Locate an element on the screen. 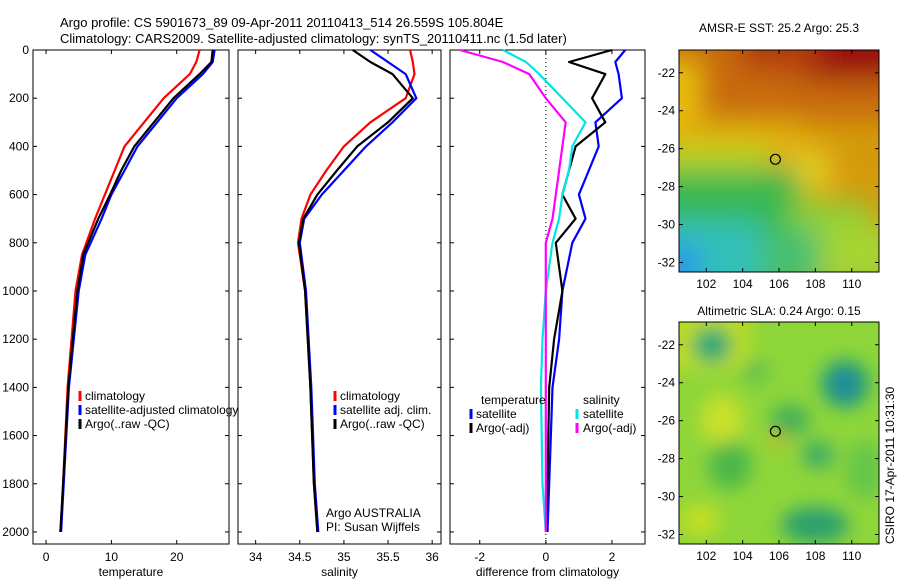 Image resolution: width=900 pixels, height=580 pixels. sst-heatmap-field is located at coordinates (779, 161).